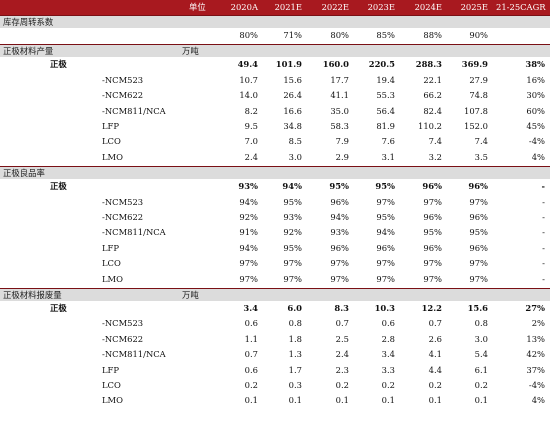 Image resolution: width=550 pixels, height=422 pixels. I want to click on section-header: 正极材料报废量 万吨, so click(275, 294).